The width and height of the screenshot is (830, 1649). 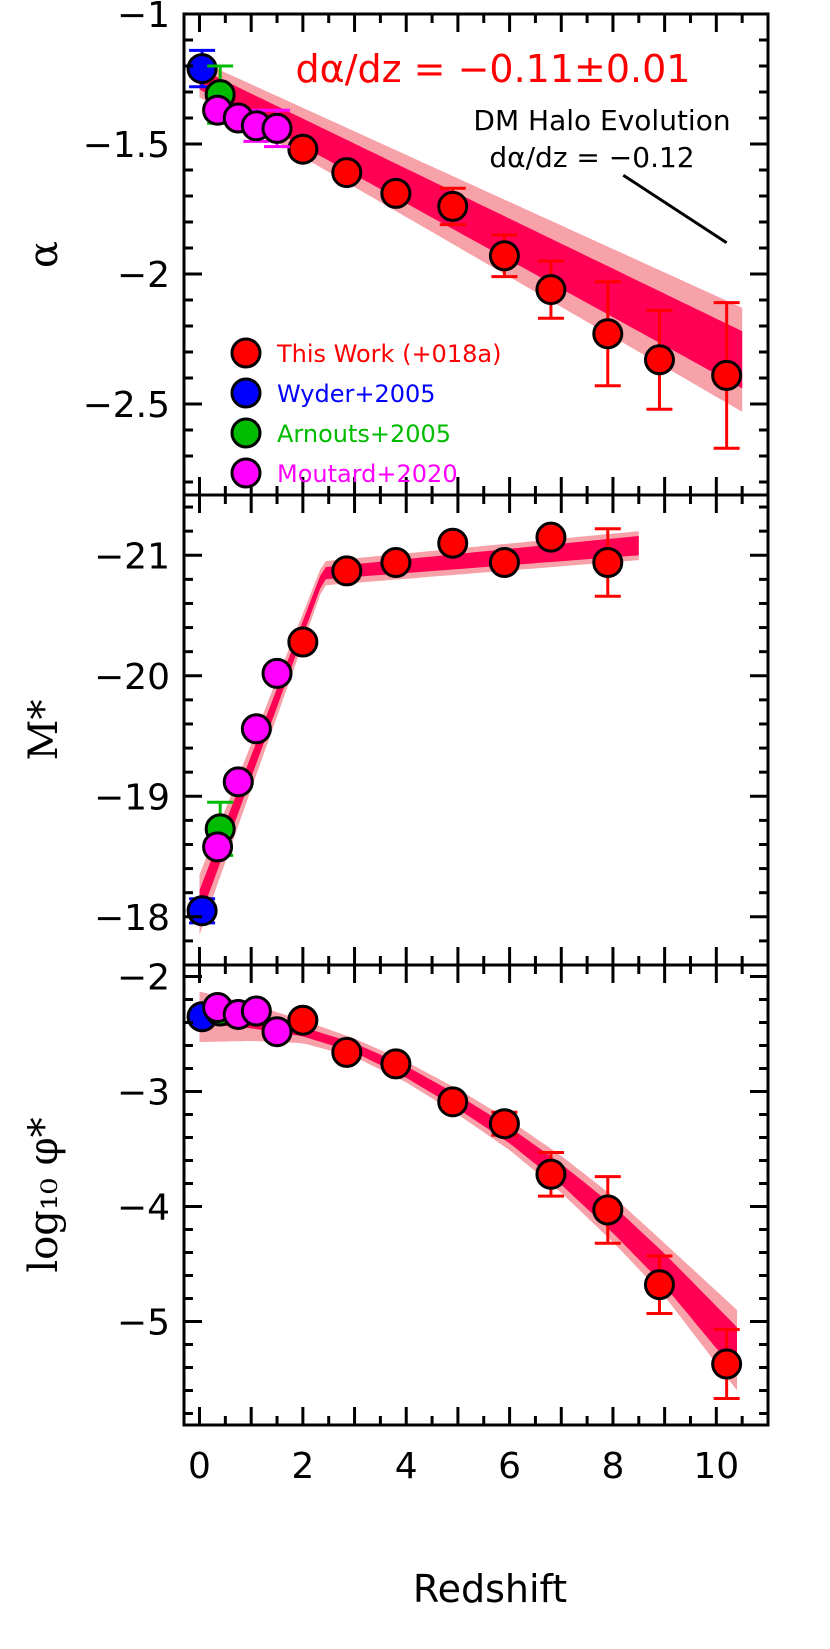 What do you see at coordinates (247, 121) in the screenshot?
I see `series-moutard-2020-alpha` at bounding box center [247, 121].